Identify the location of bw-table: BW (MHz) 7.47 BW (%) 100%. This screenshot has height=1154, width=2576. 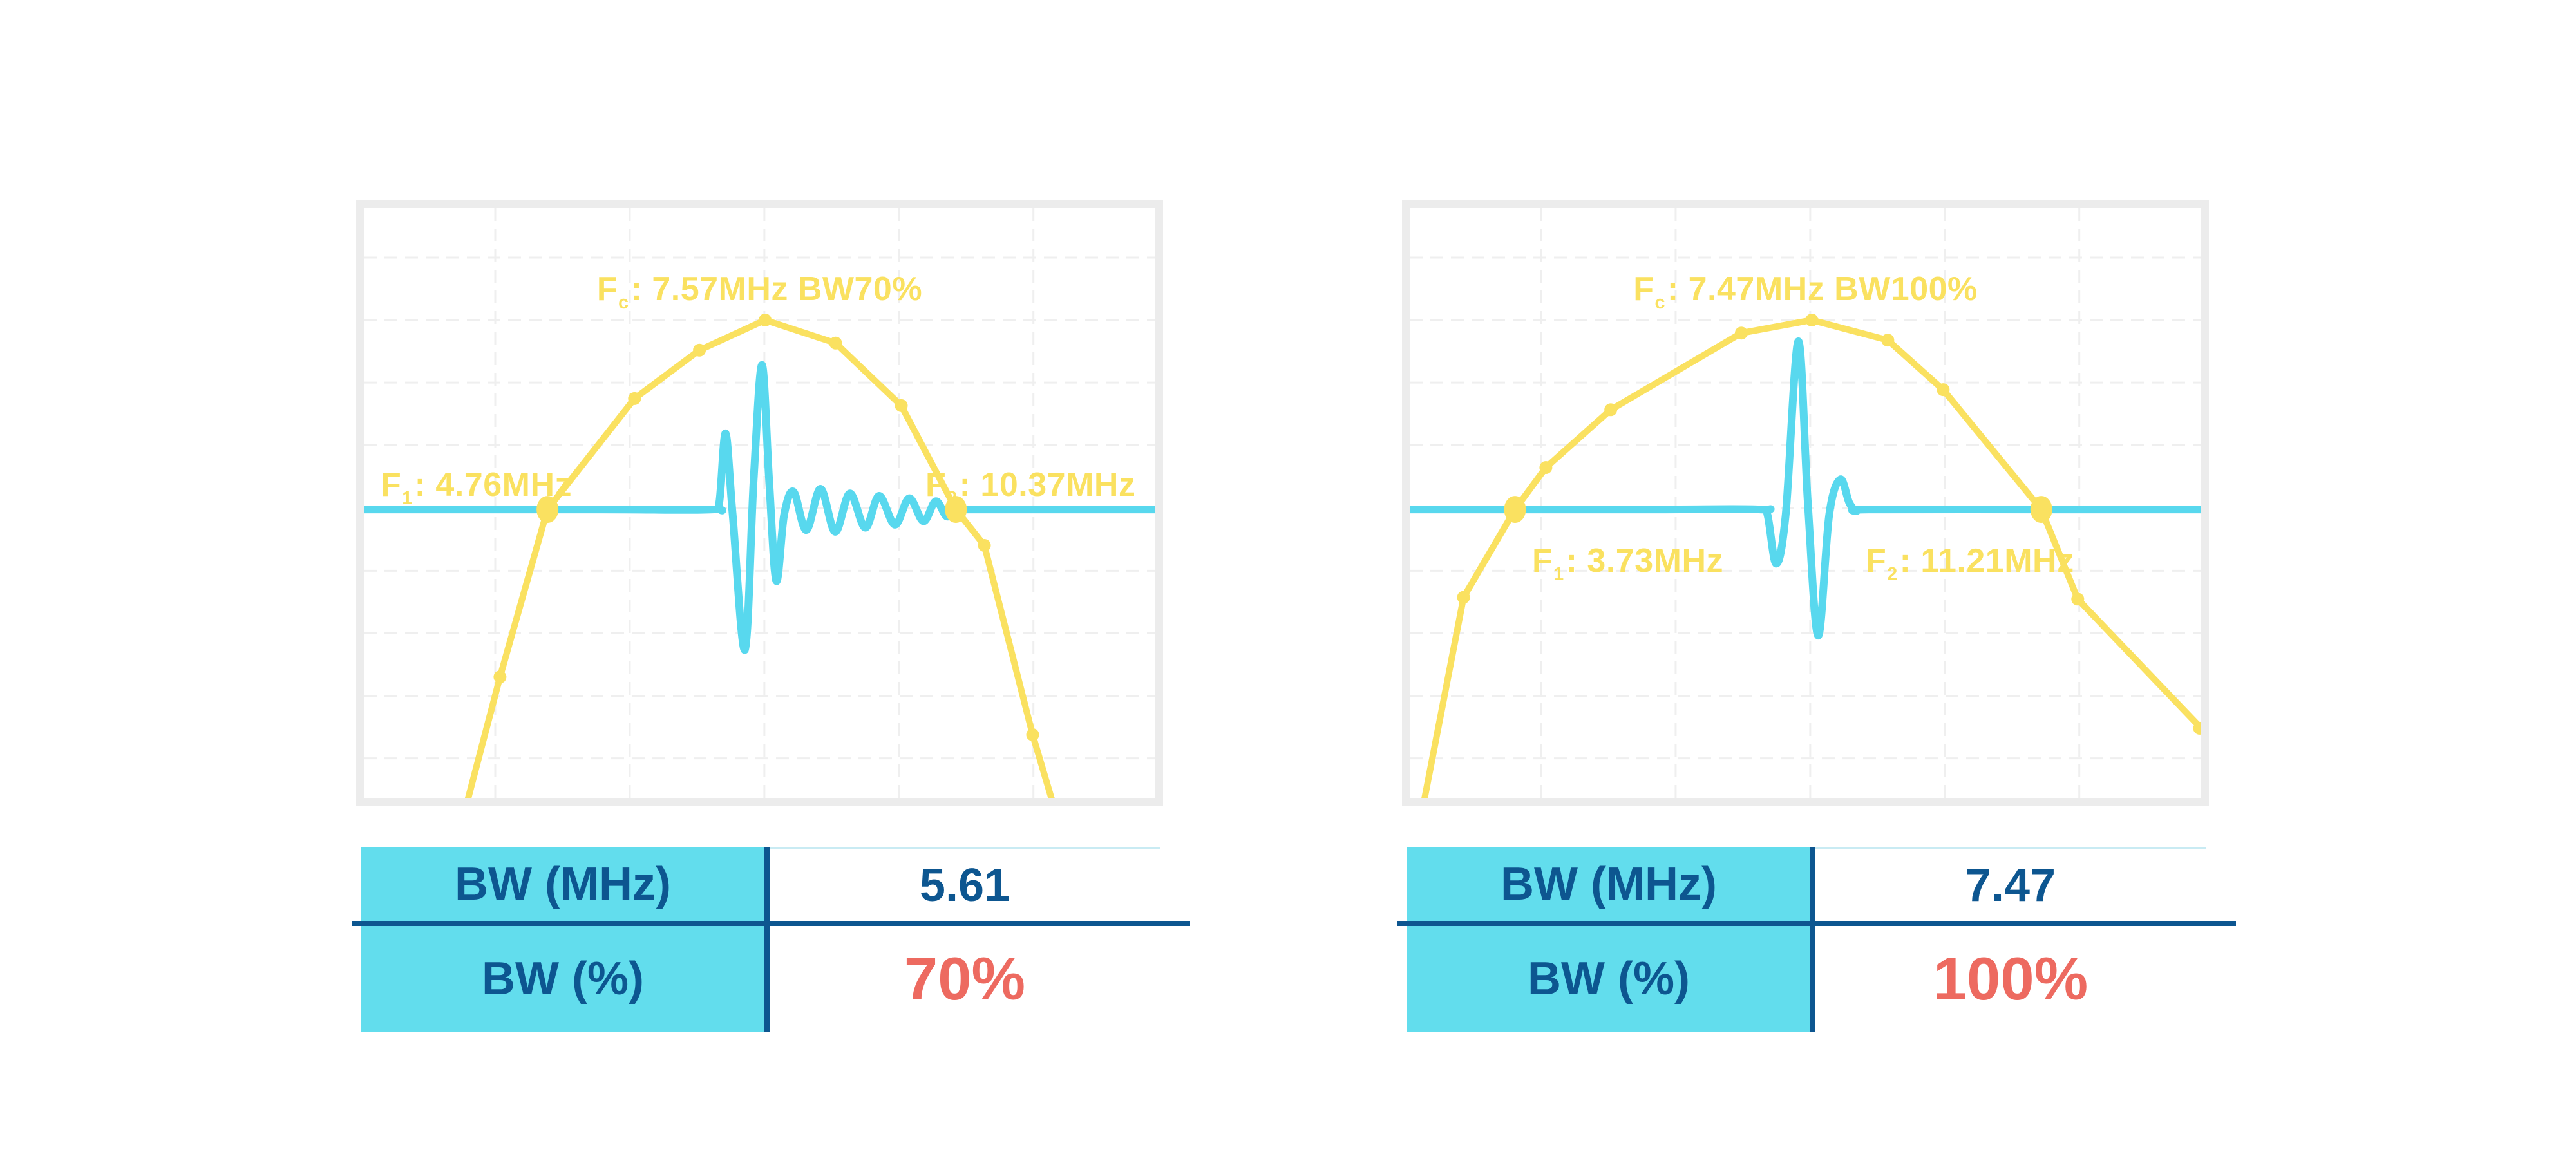
(1816, 940).